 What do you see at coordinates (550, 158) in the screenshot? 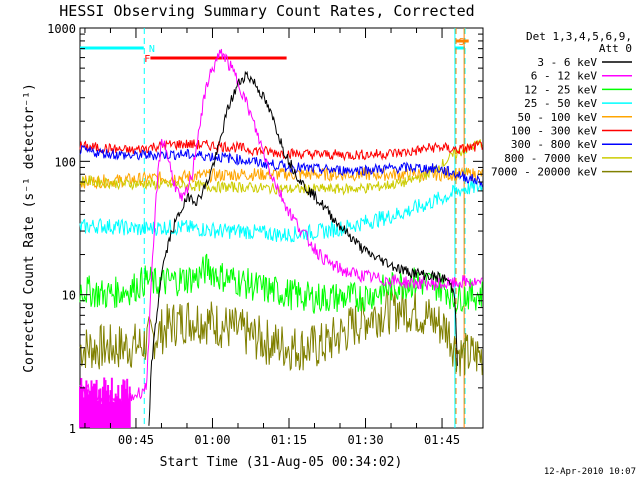
I see `legend-entry-label: 800 - 7000 keV` at bounding box center [550, 158].